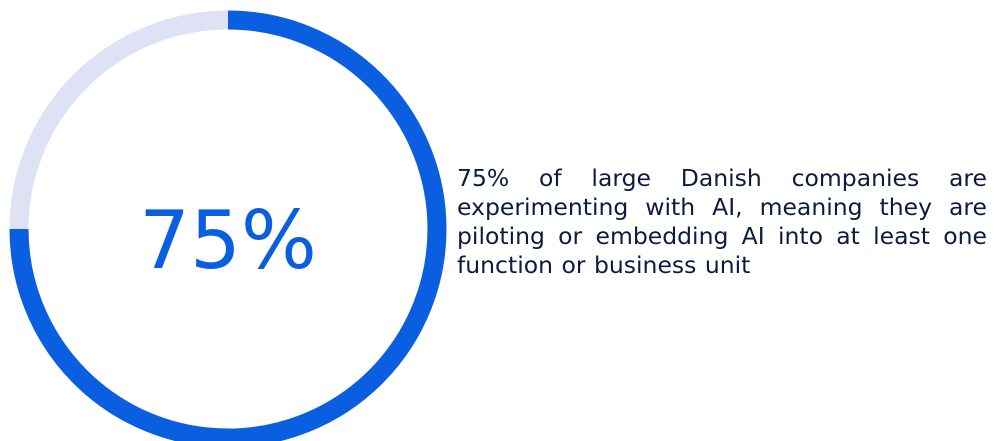  What do you see at coordinates (228, 240) in the screenshot?
I see `donut-center-percentage: 75%` at bounding box center [228, 240].